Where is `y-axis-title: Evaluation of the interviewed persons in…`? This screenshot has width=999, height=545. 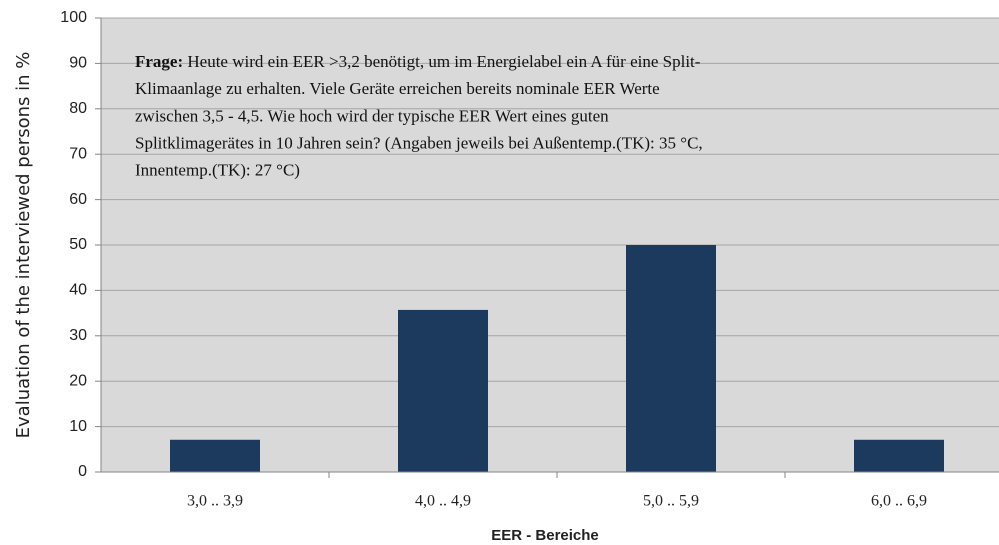
y-axis-title: Evaluation of the interviewed persons in… is located at coordinates (23, 245).